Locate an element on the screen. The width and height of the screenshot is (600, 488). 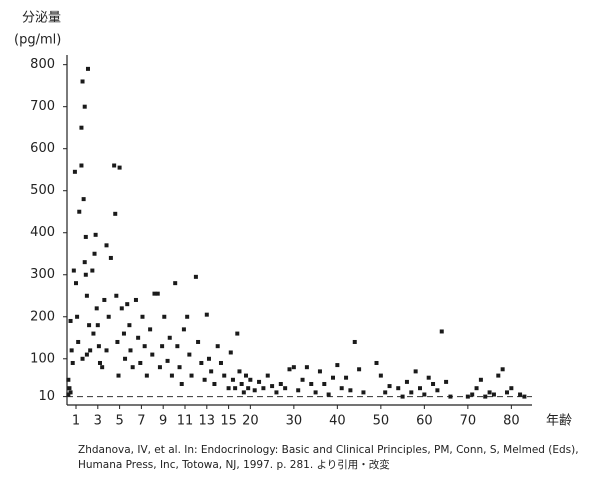
y-tick-label: 800 is located at coordinates (42, 64).